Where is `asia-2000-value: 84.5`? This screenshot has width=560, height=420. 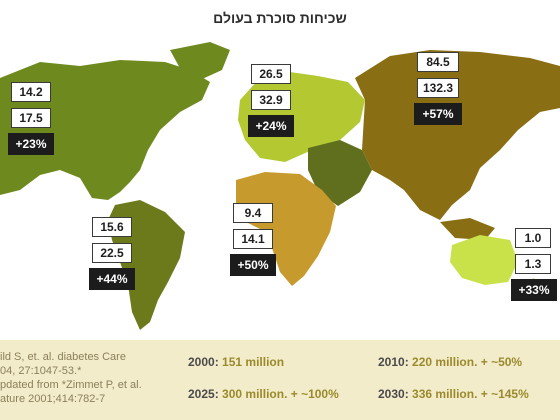 asia-2000-value: 84.5 is located at coordinates (438, 62).